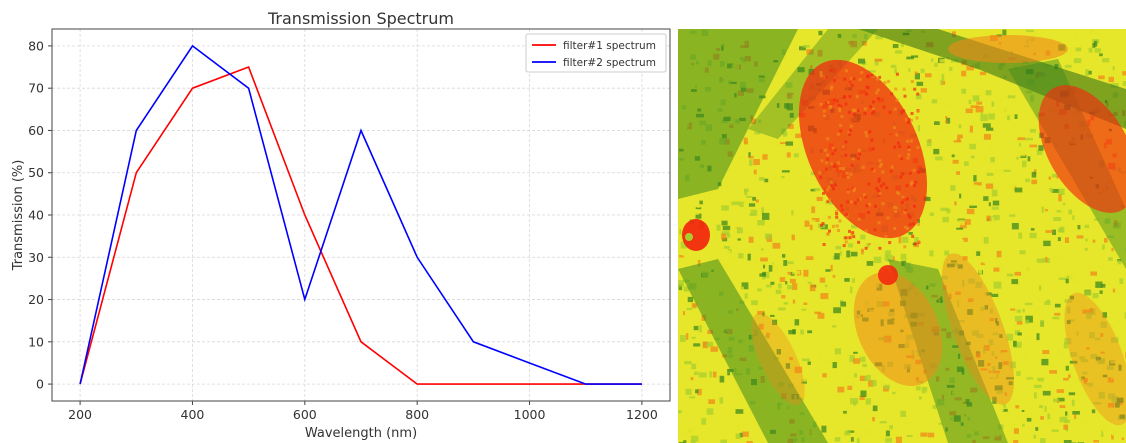 The height and width of the screenshot is (443, 1126). I want to click on y-tick-label: 60, so click(36, 130).